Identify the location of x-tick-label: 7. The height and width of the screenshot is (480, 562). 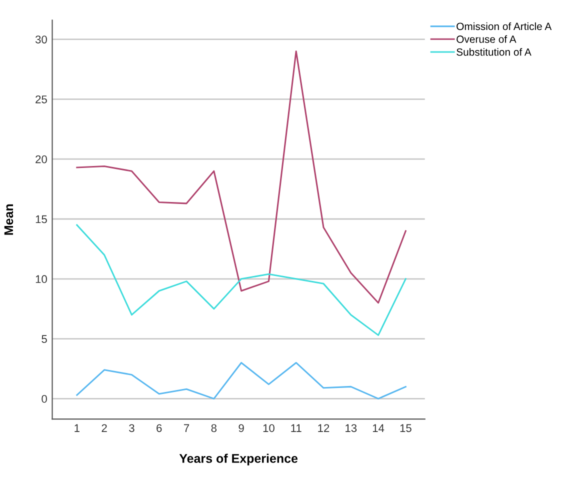
(187, 428).